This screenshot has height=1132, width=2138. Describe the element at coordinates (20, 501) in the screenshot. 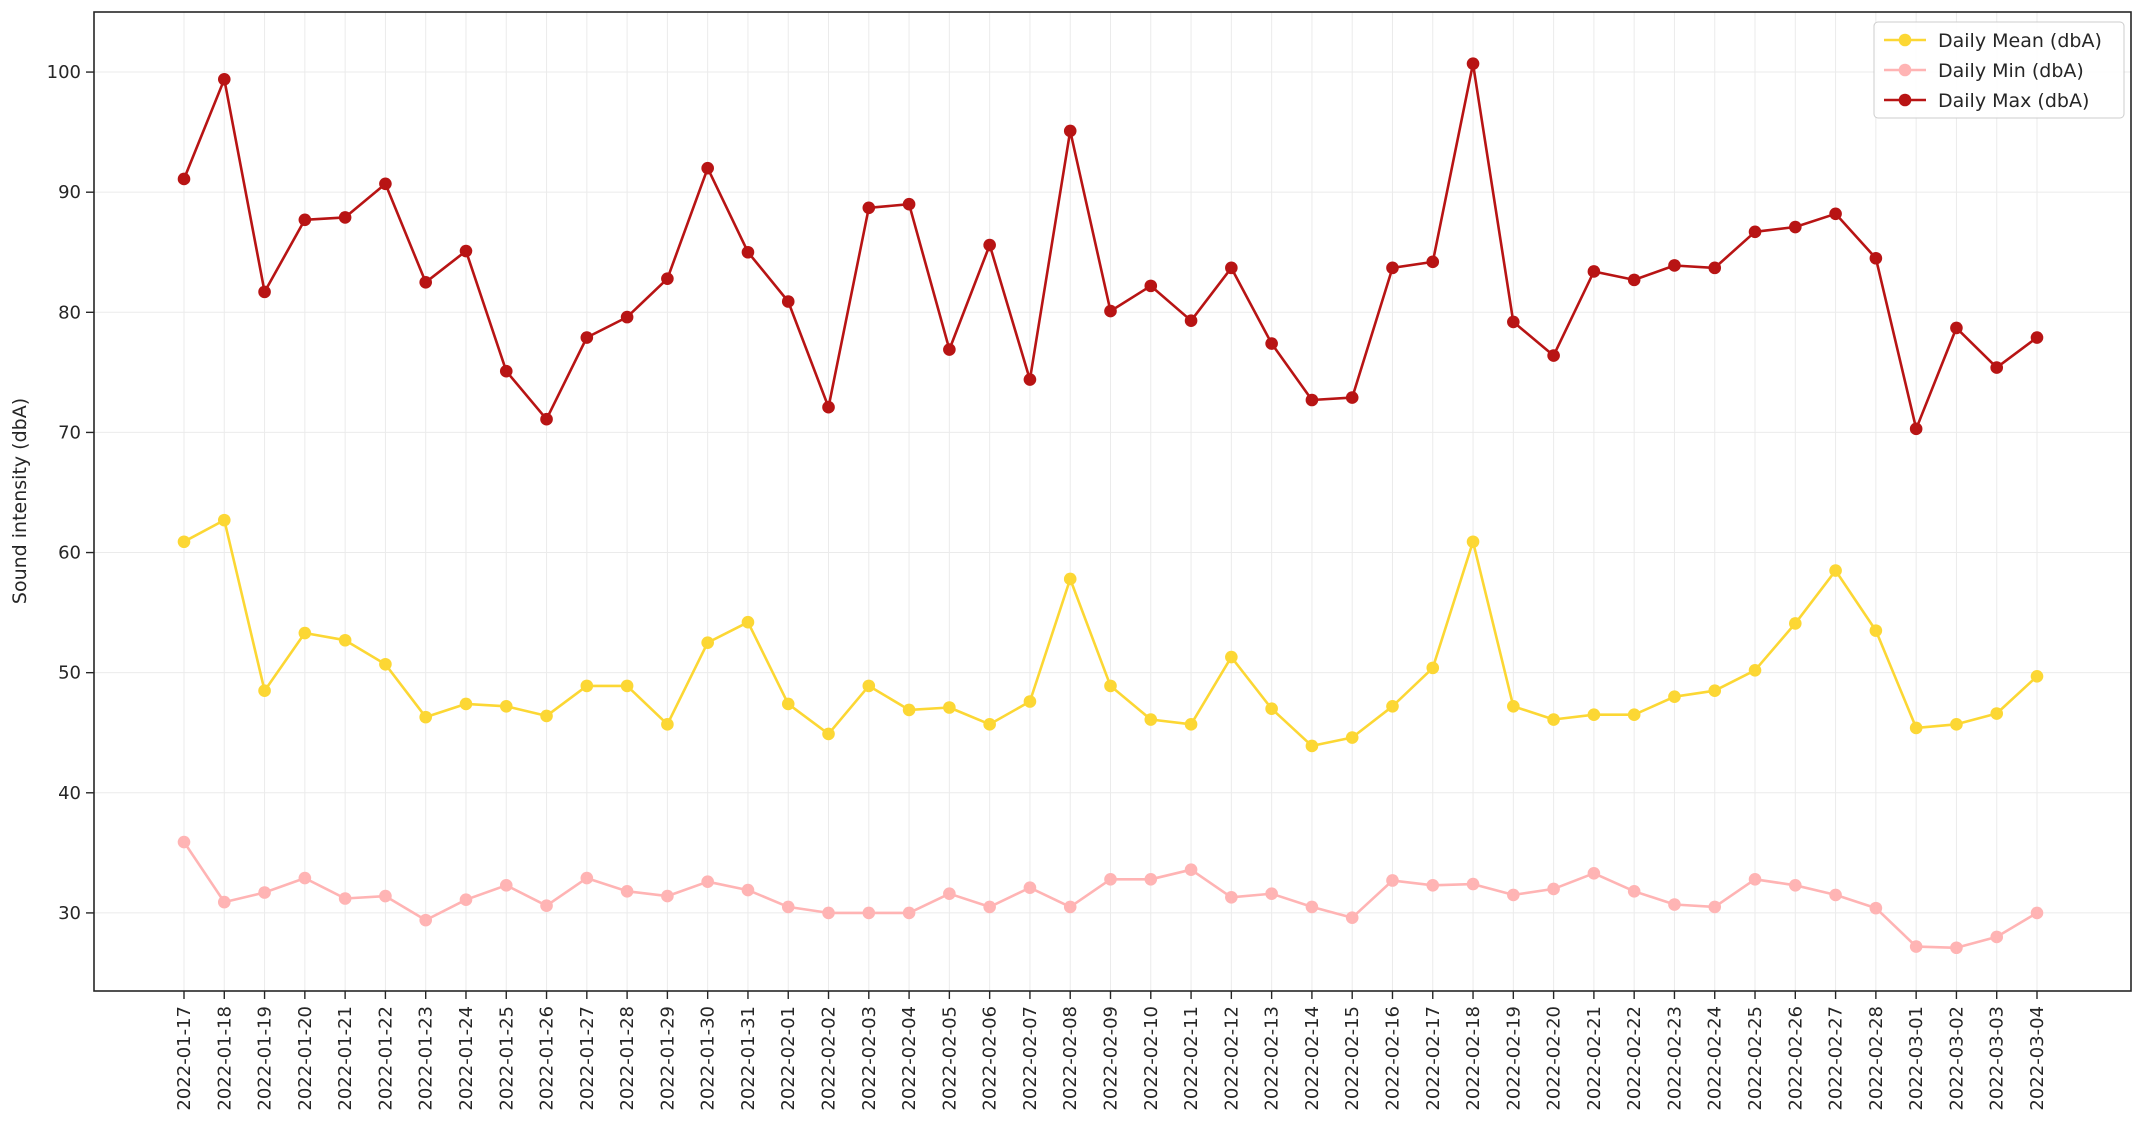

I see `y-axis-label: Sound intensity (dbA)` at that location.